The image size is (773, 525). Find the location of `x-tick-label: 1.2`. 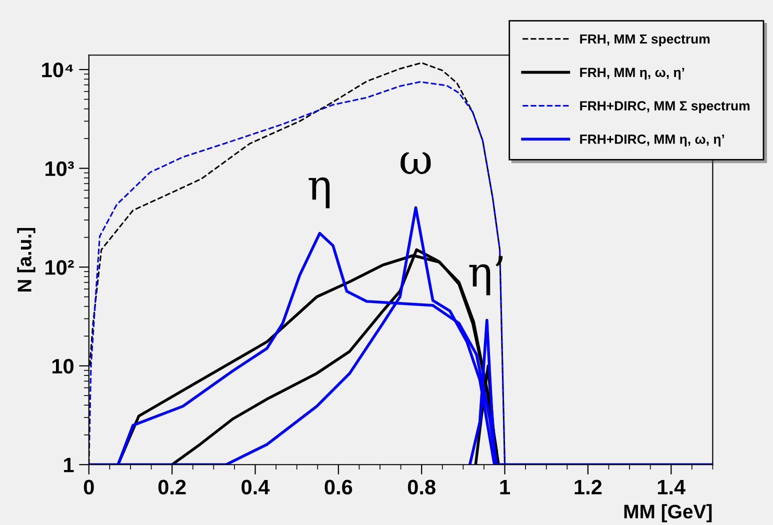

x-tick-label: 1.2 is located at coordinates (588, 487).